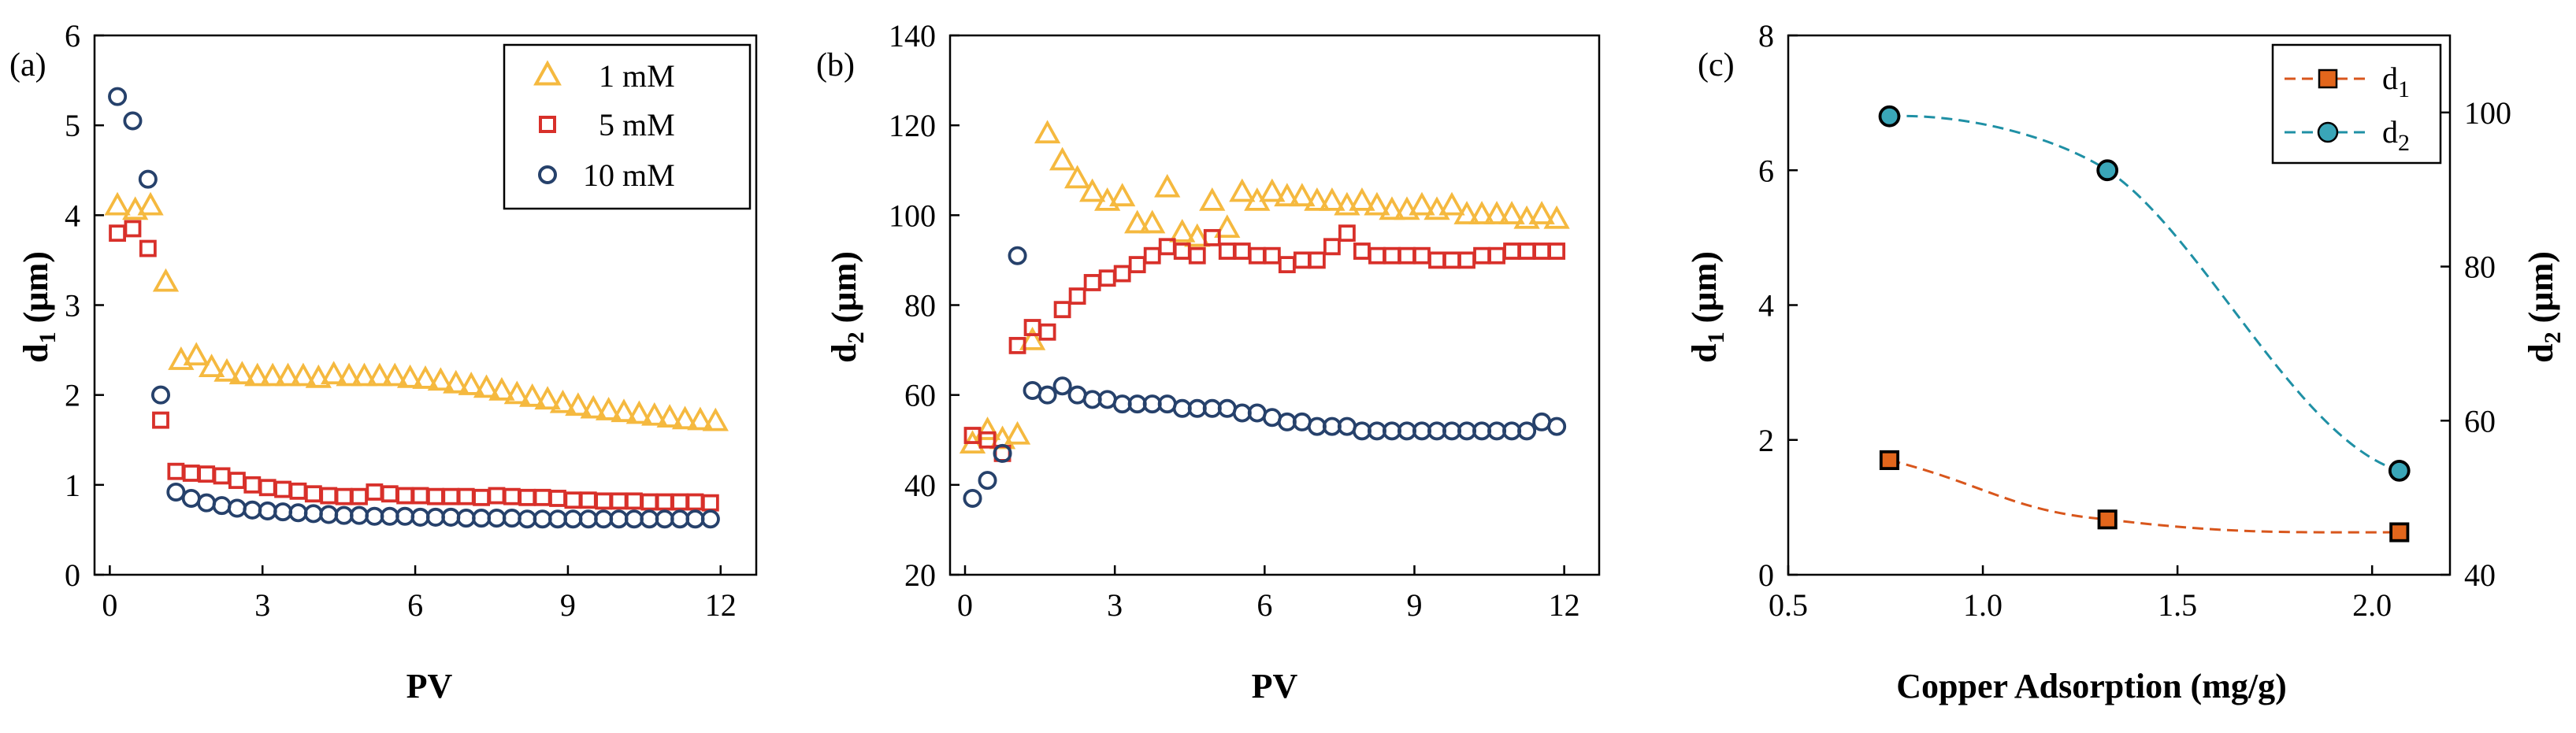  I want to click on legend-item-1mm: 1 mM, so click(604, 76).